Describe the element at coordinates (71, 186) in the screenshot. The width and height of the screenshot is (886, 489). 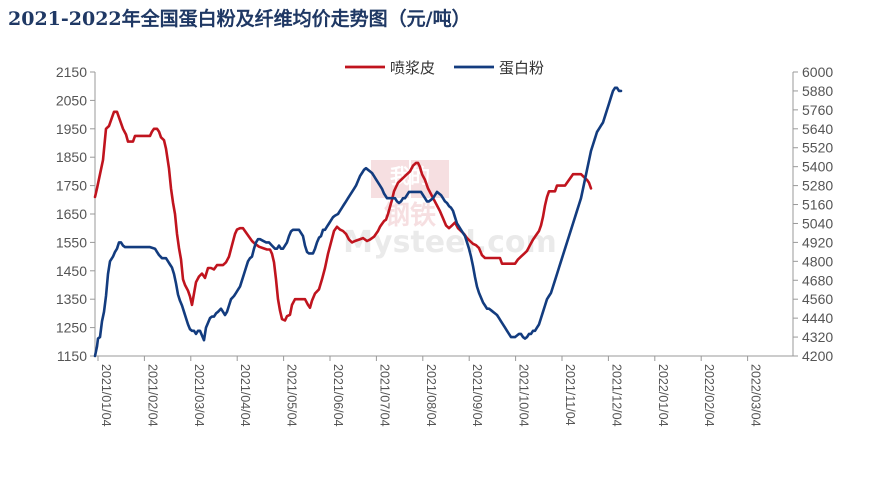
I see `left-tick-label: 1750` at that location.